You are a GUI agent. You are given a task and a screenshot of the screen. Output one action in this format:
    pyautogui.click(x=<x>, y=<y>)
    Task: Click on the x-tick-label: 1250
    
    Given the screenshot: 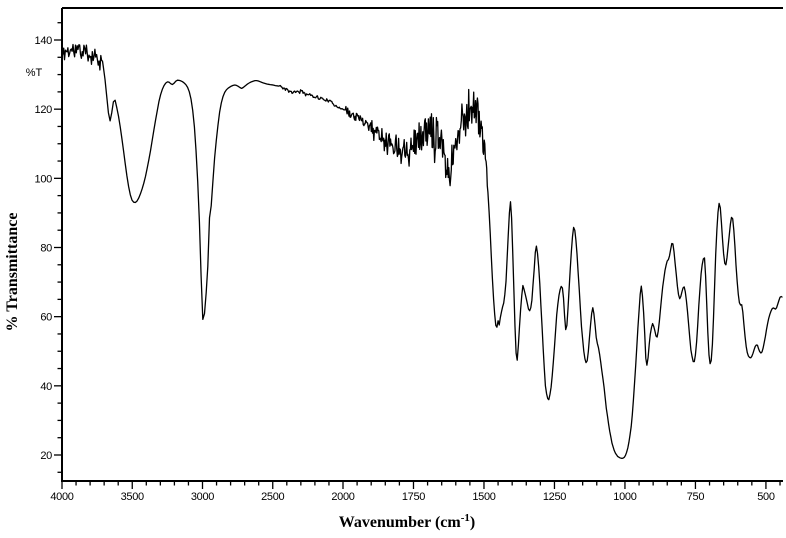 What is the action you would take?
    pyautogui.click(x=554, y=497)
    